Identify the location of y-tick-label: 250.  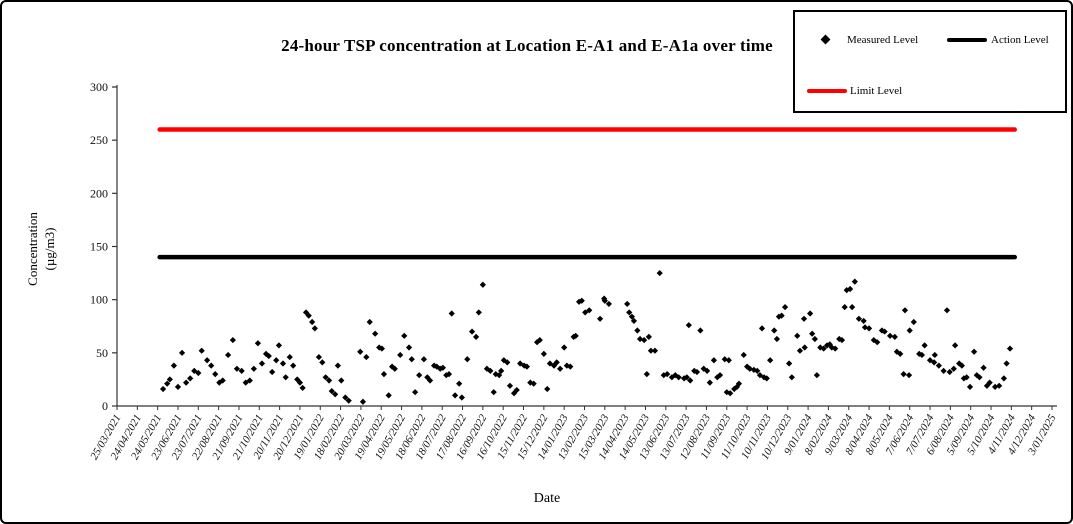
(99, 140).